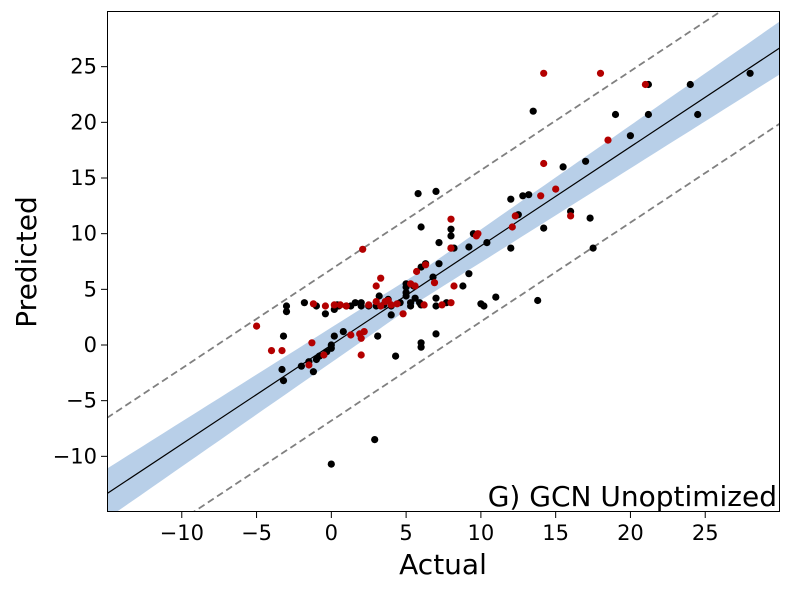  I want to click on x-tick-label: 15, so click(555, 533).